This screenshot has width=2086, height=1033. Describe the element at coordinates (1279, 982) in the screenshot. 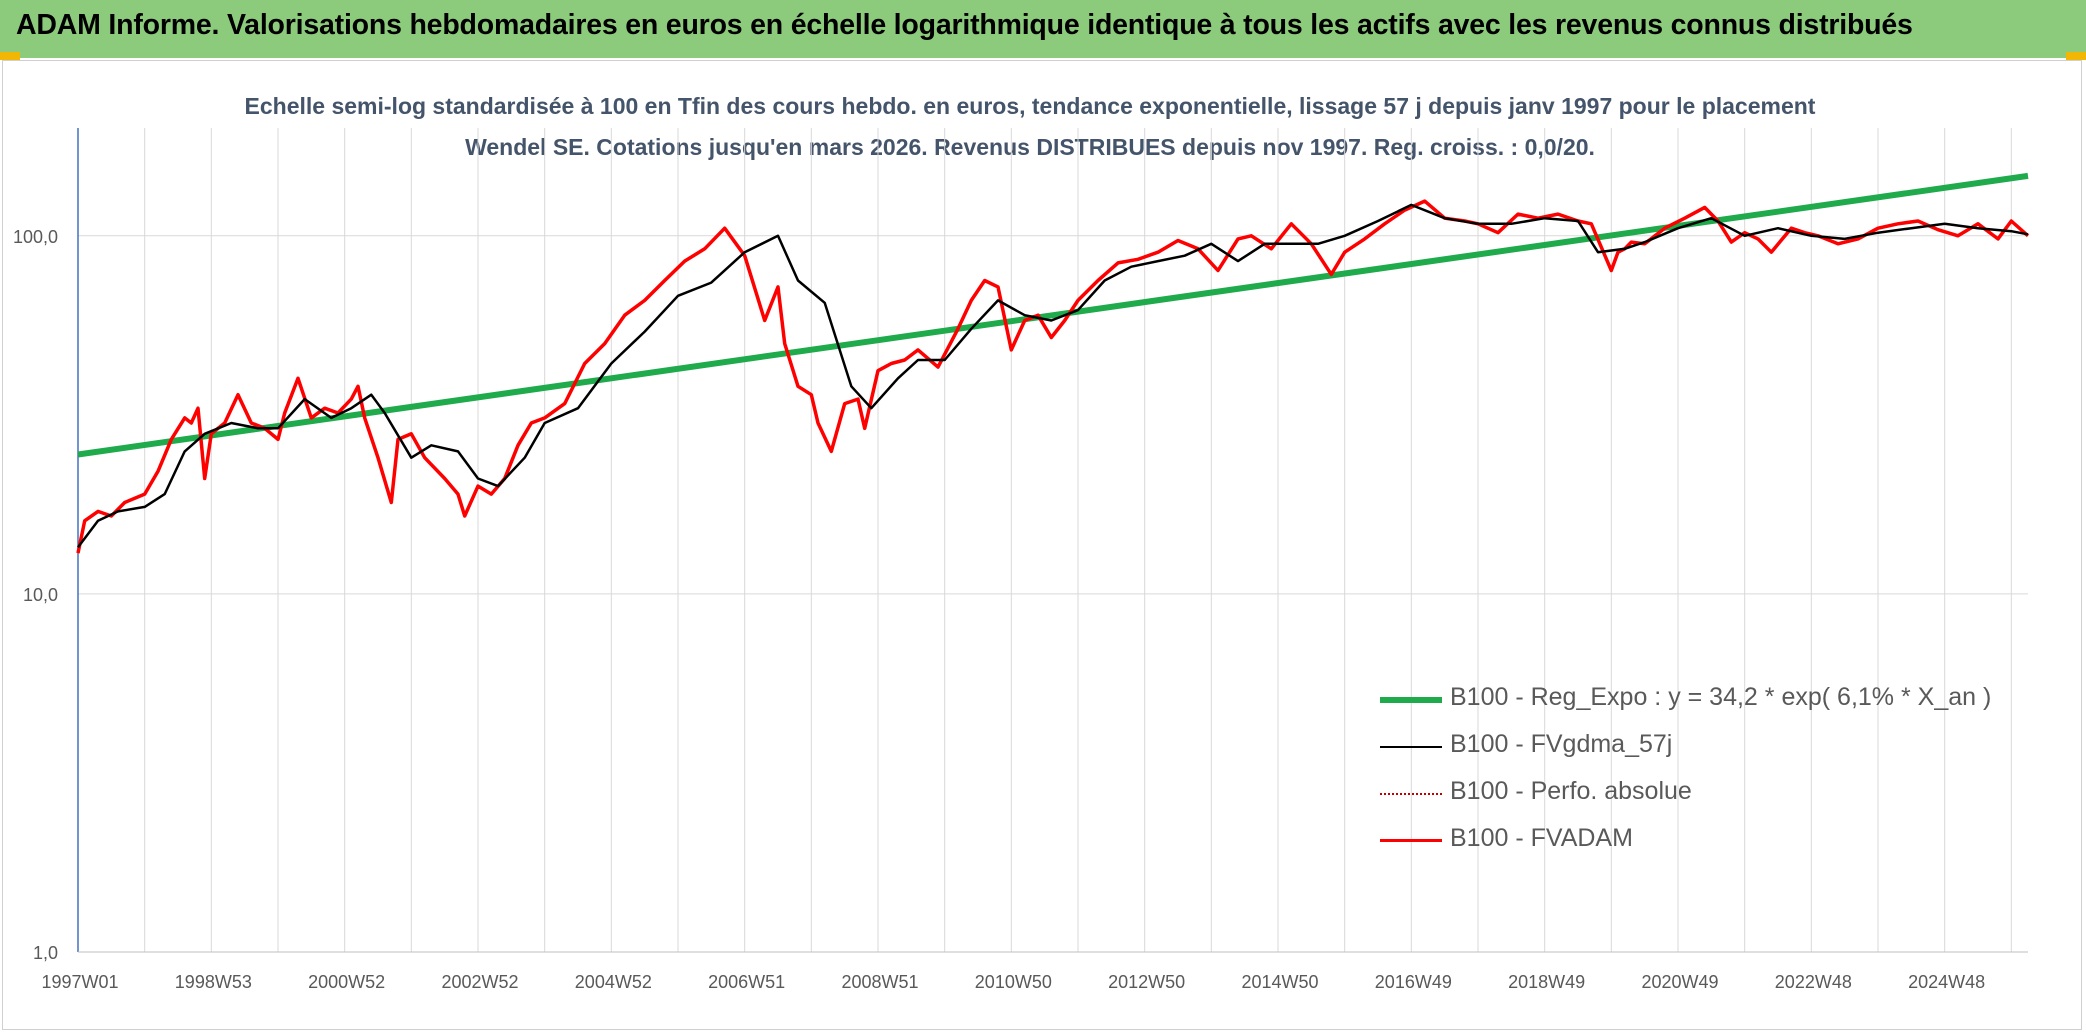

I see `x-tick-label: 2014W50` at that location.